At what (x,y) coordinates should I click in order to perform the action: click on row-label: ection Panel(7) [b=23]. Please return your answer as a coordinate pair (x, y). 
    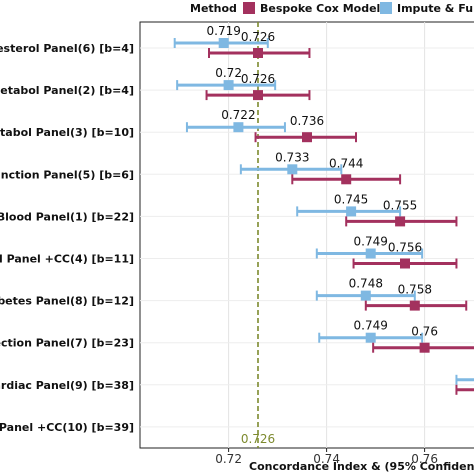
    Looking at the image, I should click on (67, 343).